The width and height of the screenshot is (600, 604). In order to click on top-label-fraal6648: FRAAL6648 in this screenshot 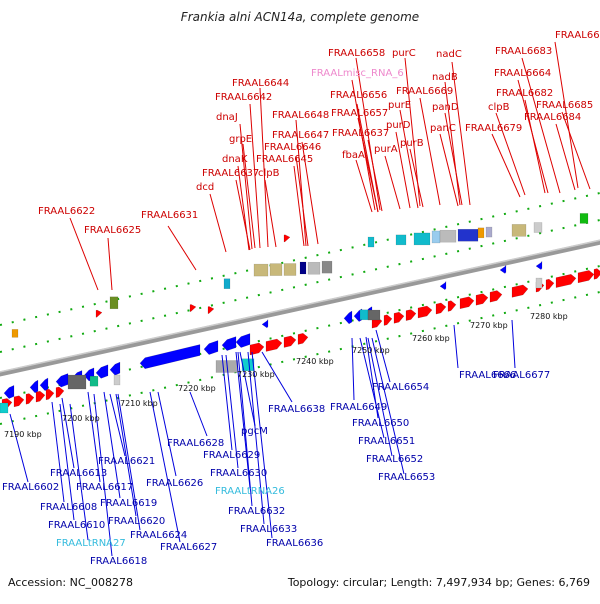, I will do `click(300, 115)`.